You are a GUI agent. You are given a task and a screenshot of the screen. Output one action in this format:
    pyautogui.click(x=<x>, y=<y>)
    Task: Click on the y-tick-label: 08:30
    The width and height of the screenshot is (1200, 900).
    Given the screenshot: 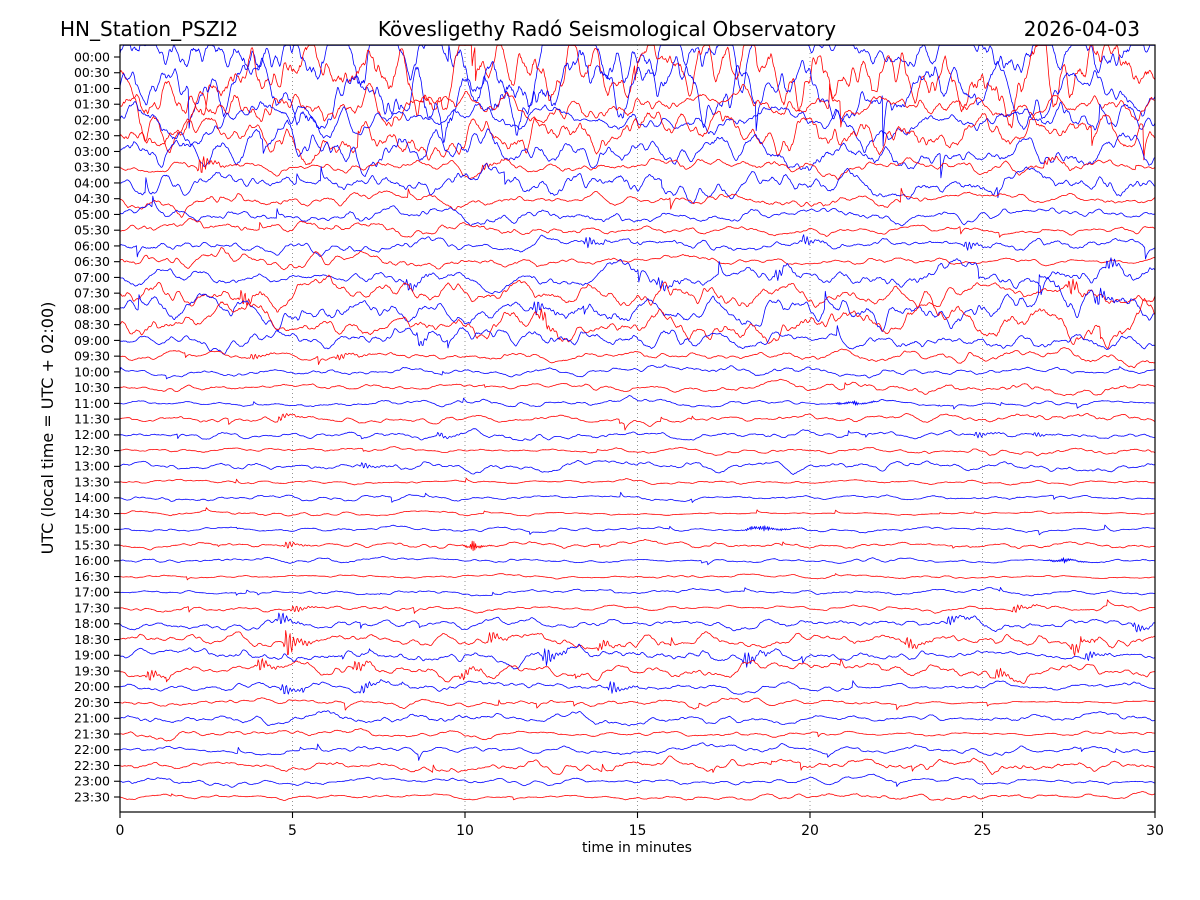 What is the action you would take?
    pyautogui.click(x=92, y=324)
    